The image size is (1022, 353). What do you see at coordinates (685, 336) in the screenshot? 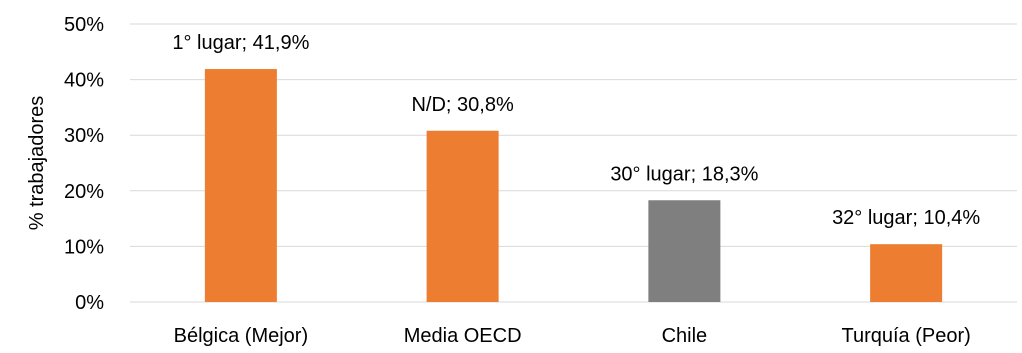
I see `x-category-label: Chile` at bounding box center [685, 336].